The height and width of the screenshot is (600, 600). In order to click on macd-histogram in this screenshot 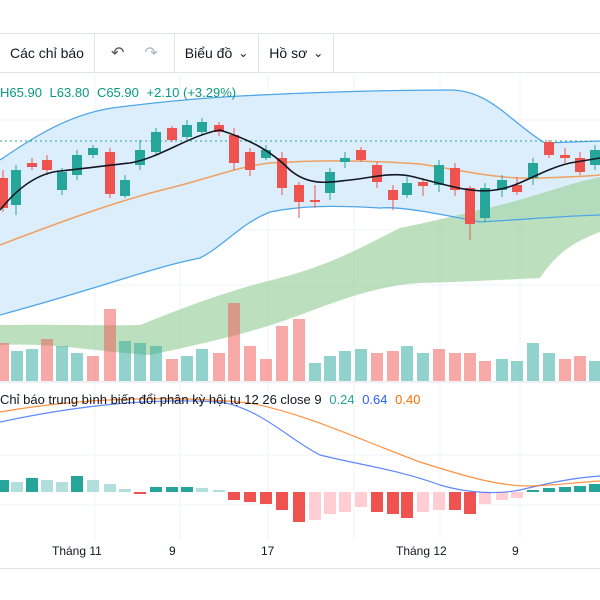, I will do `click(300, 499)`.